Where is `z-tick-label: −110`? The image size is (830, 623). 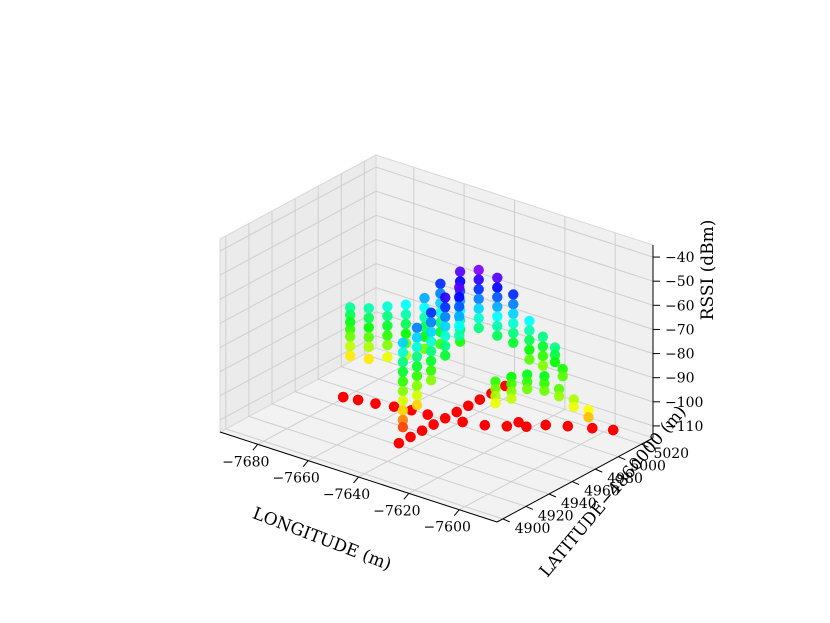 z-tick-label: −110 is located at coordinates (684, 427).